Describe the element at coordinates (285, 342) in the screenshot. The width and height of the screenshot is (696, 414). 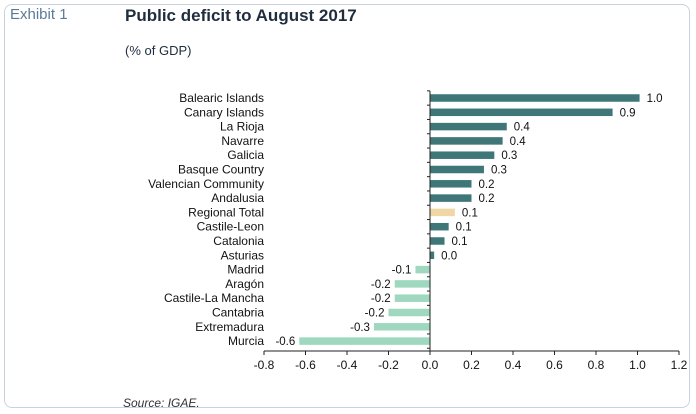
I see `data-label: -0.6` at that location.